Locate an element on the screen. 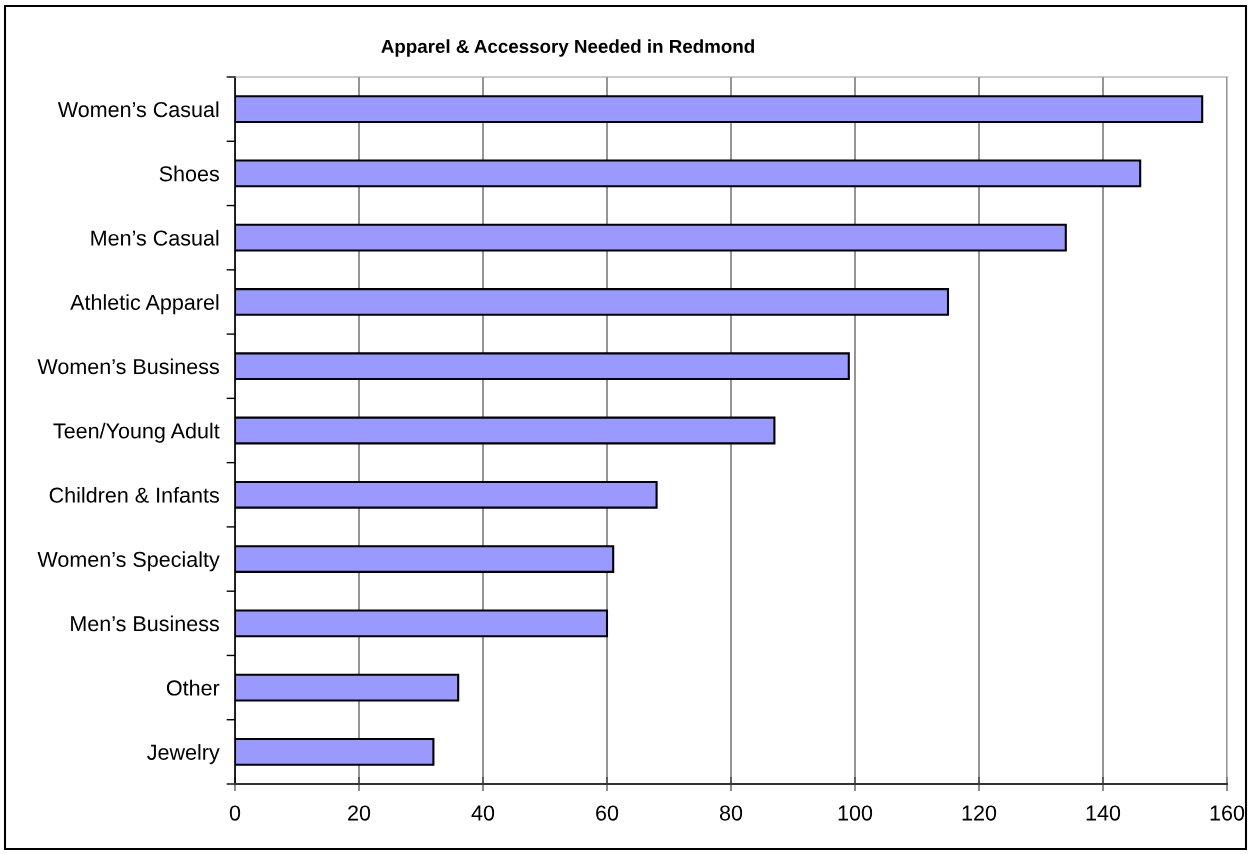 Image resolution: width=1253 pixels, height=854 pixels. x-tick-label: 80 is located at coordinates (731, 813).